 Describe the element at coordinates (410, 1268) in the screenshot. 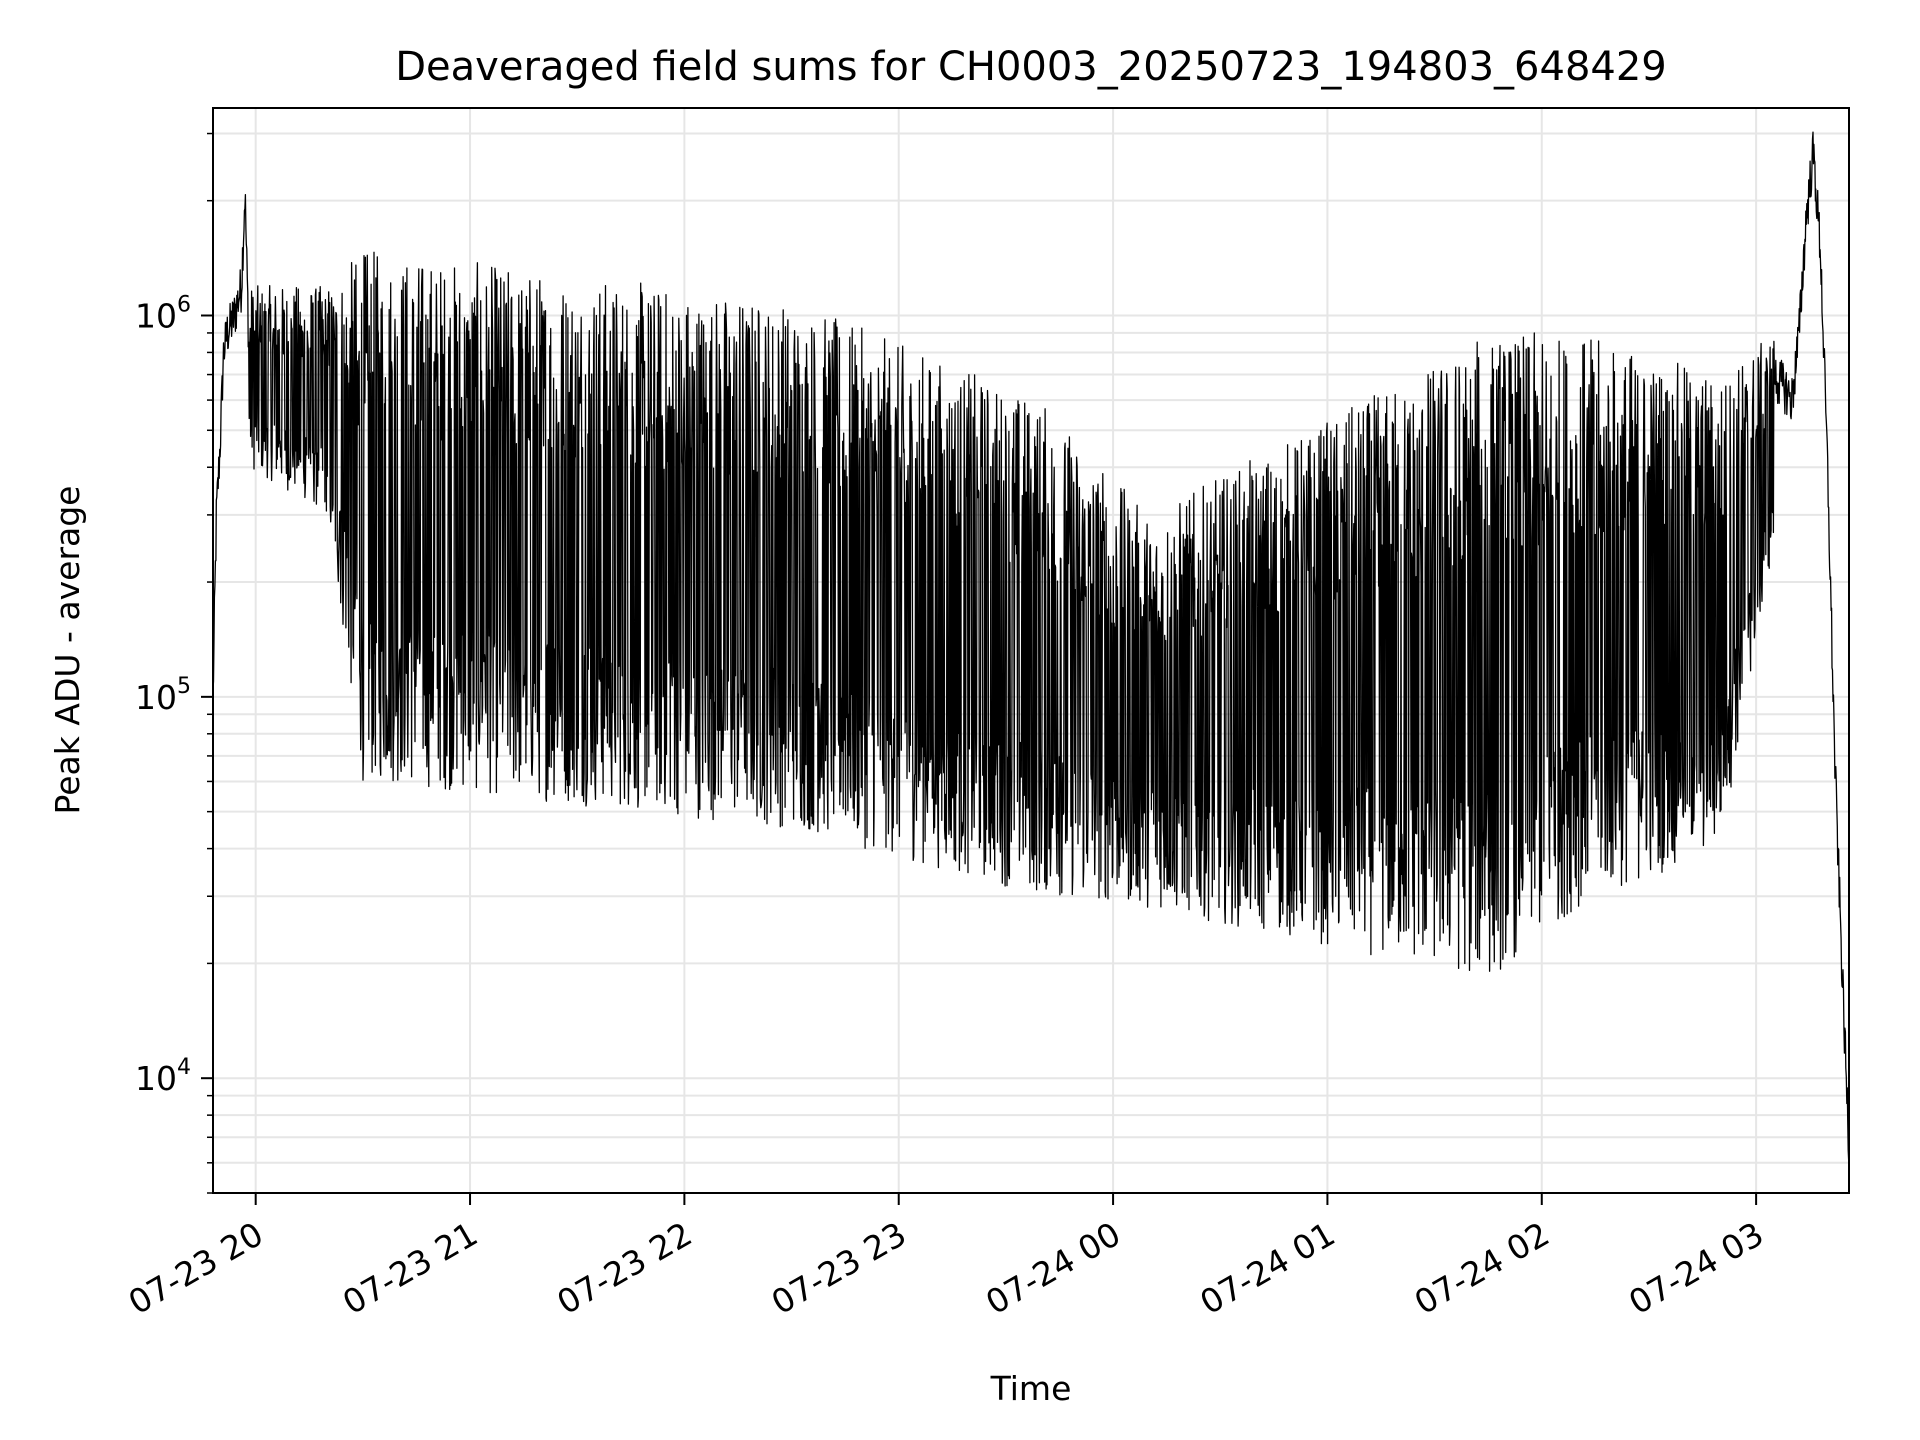

I see `x-tick-label: 07-23 21` at that location.